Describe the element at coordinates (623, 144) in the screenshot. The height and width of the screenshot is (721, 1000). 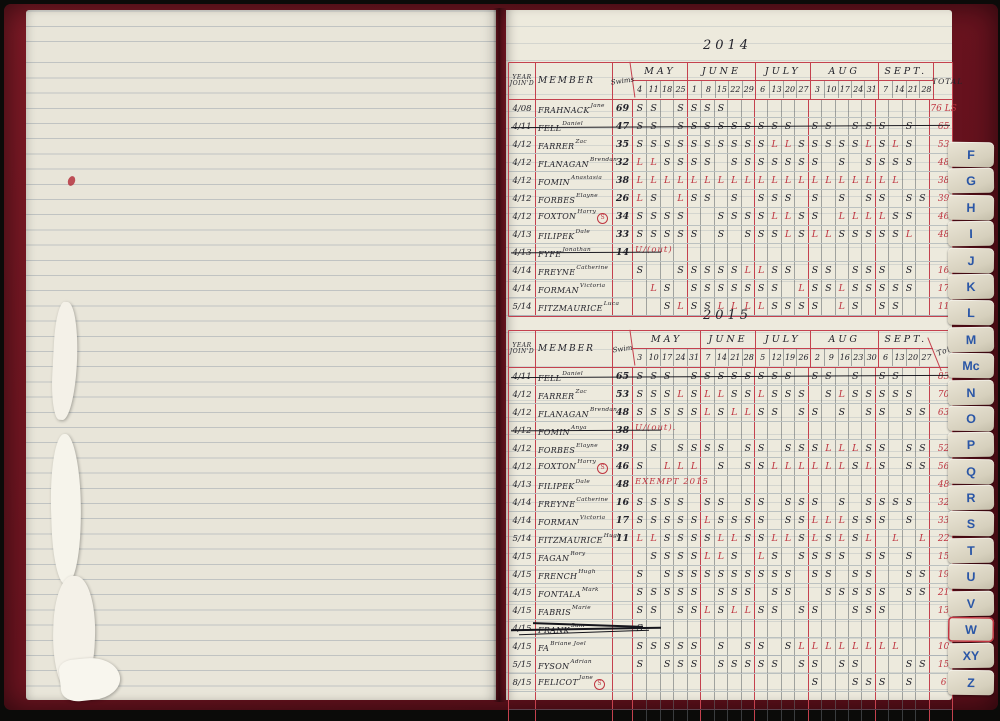
I see `swims-count: 35` at that location.